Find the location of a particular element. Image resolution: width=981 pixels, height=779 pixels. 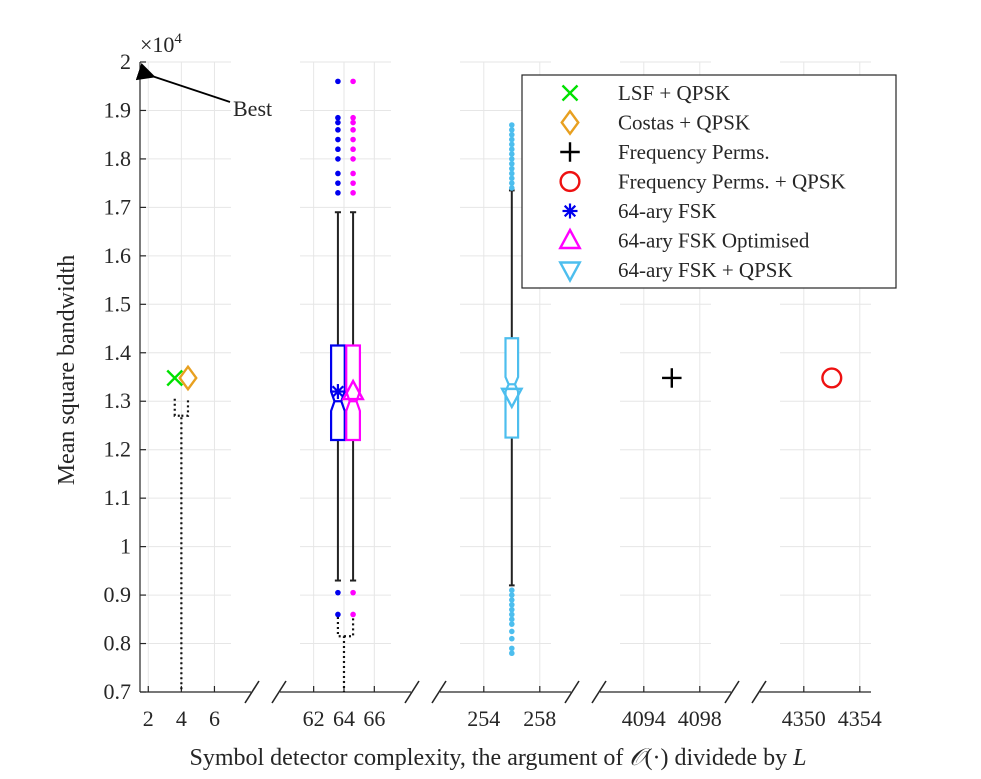

y-axis-multiplier: ×10⁴ is located at coordinates (161, 44).